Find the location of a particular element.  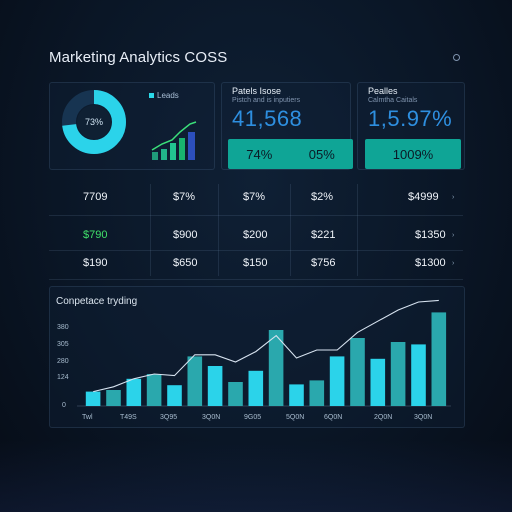

donut-arc is located at coordinates (94, 122).